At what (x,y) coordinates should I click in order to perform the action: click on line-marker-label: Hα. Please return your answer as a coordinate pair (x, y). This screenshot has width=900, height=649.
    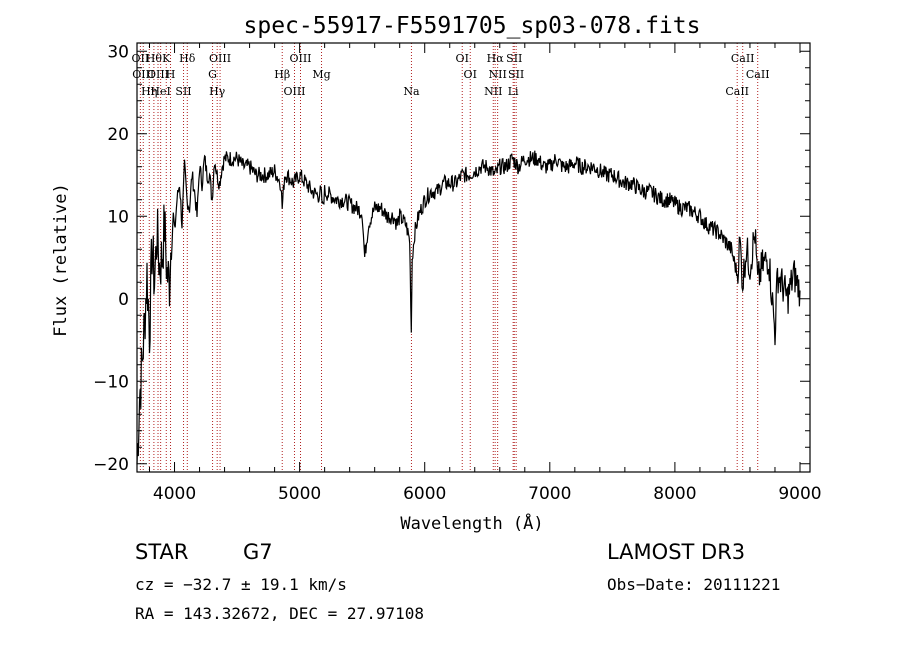
    Looking at the image, I should click on (496, 58).